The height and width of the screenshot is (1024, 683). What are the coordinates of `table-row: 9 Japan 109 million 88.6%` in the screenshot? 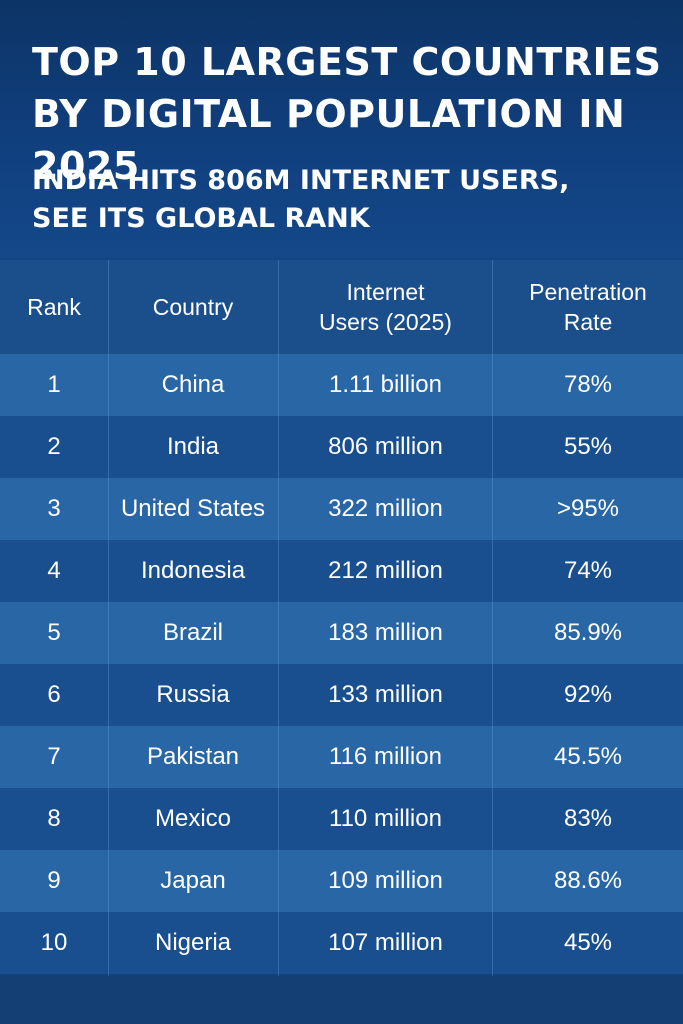 It's located at (341, 881).